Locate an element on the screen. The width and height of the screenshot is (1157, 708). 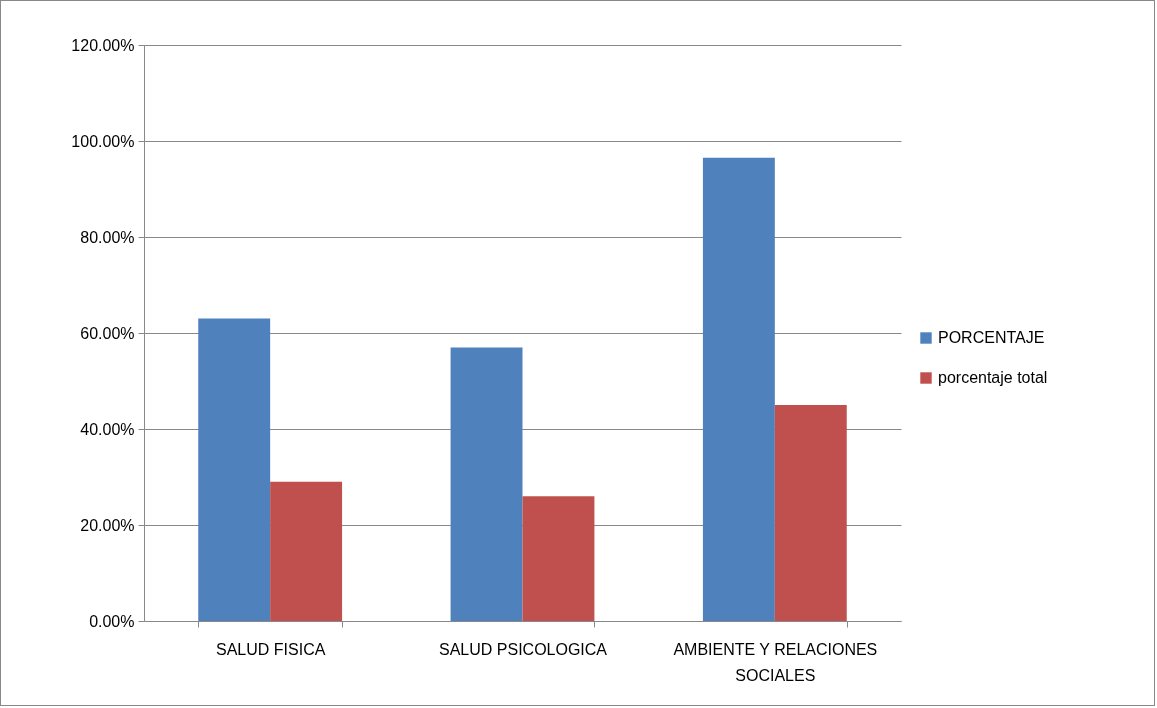
y-tick-label: 120.00% is located at coordinates (103, 45).